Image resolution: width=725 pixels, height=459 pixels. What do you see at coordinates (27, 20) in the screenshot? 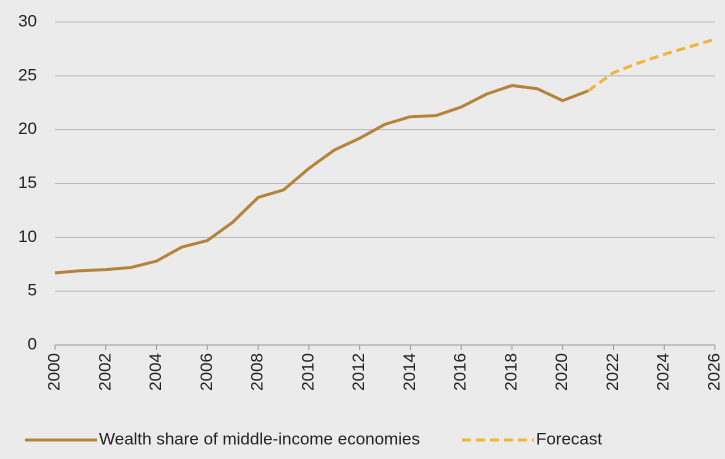
I see `y-tick-label: 30` at bounding box center [27, 20].